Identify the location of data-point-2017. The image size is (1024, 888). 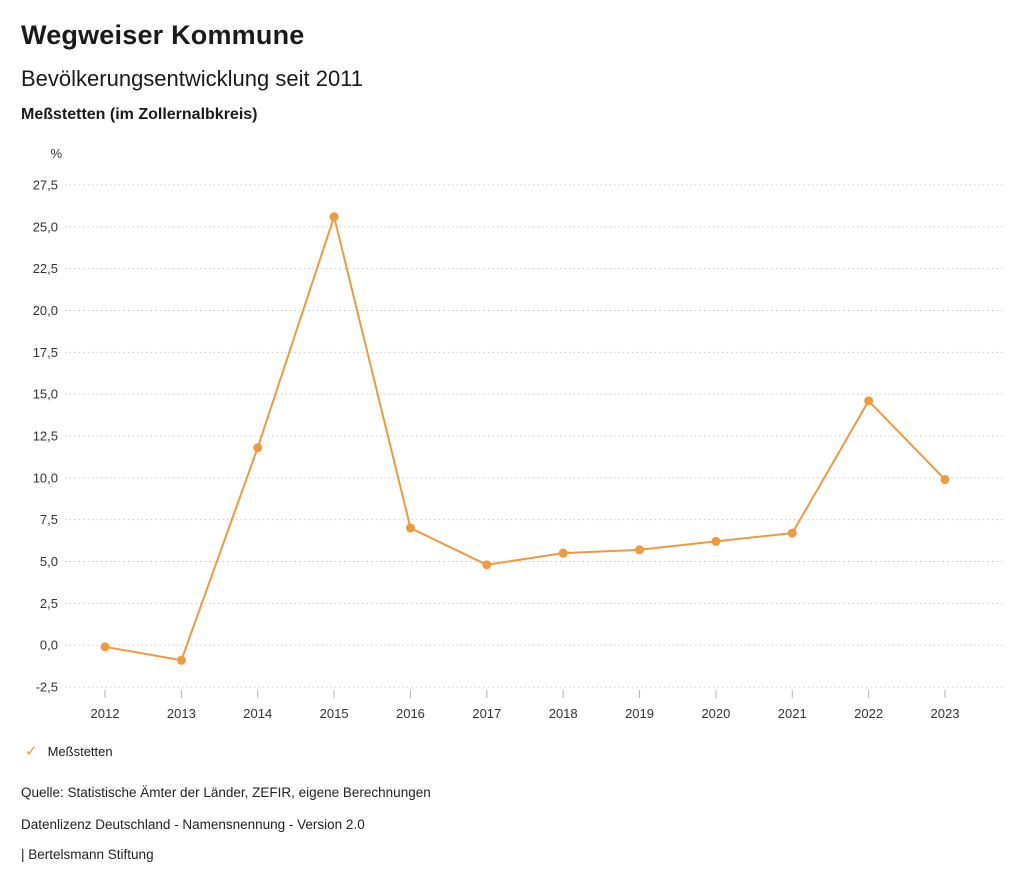
(487, 565).